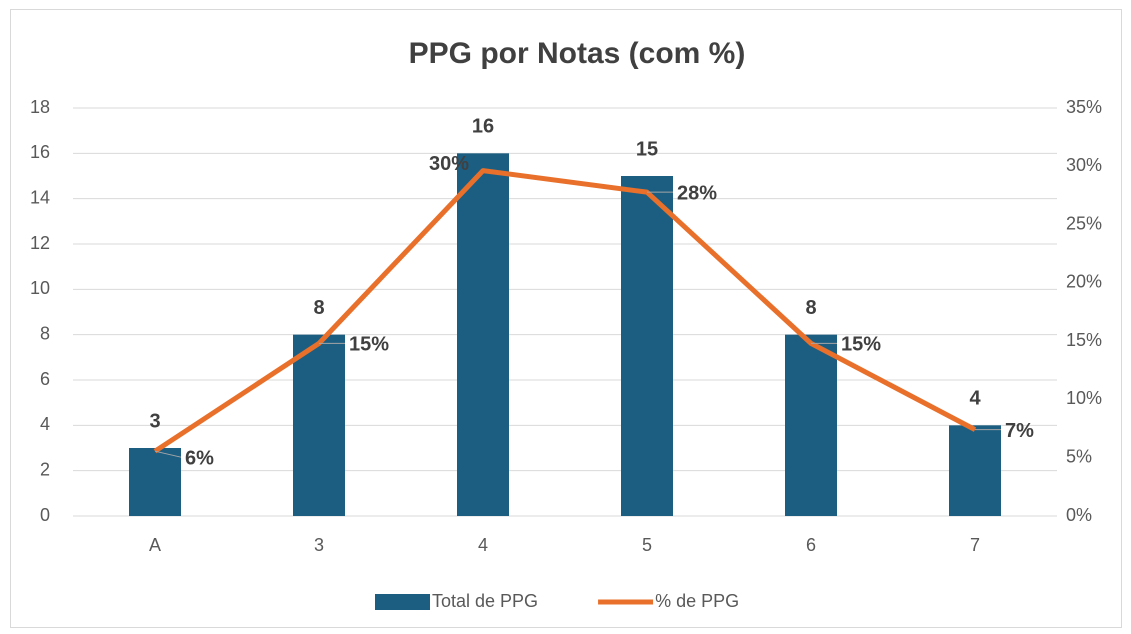 The image size is (1131, 634). What do you see at coordinates (40, 243) in the screenshot?
I see `y-tick-label: 12` at bounding box center [40, 243].